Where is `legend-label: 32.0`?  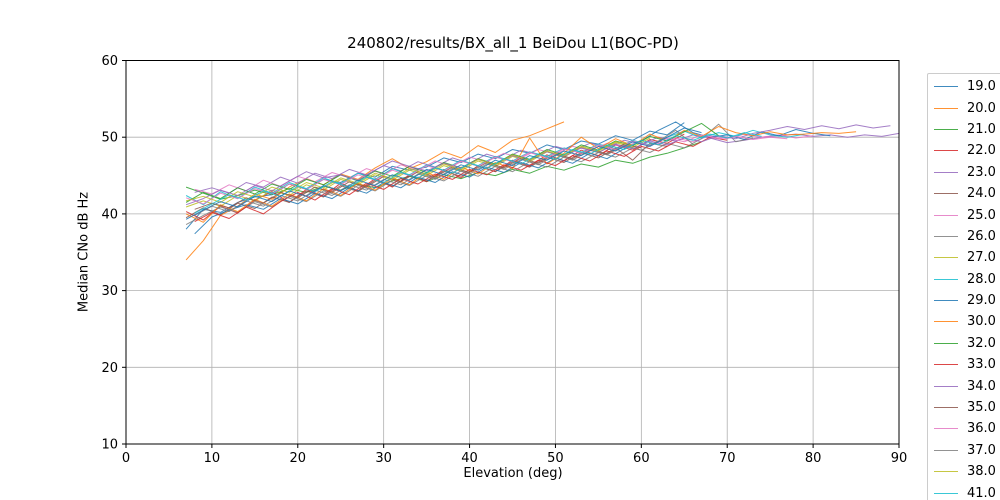 legend-label: 32.0 is located at coordinates (981, 343).